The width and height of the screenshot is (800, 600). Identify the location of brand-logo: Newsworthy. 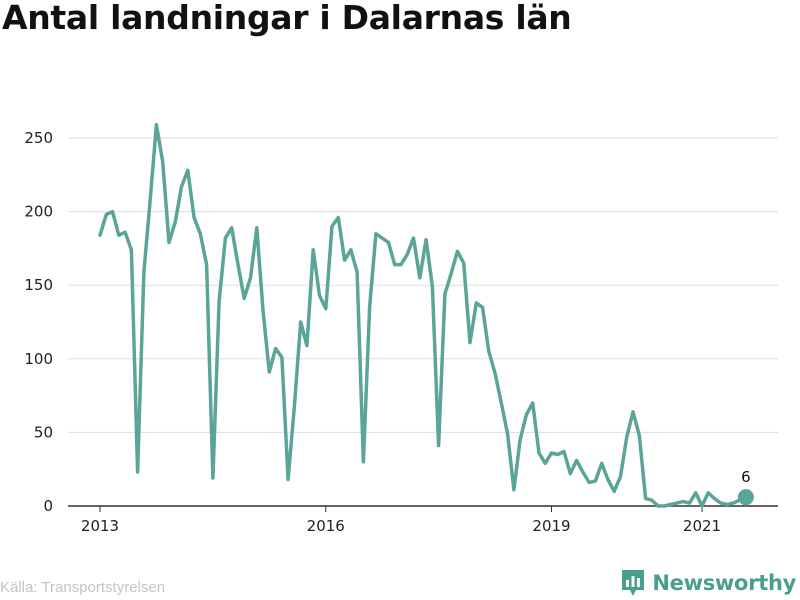
(708, 583).